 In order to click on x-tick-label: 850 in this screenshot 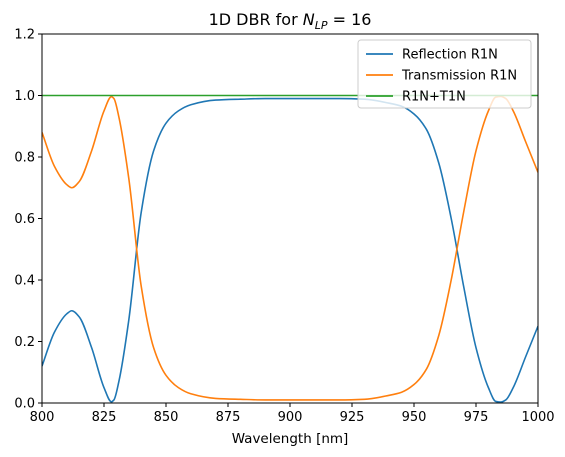, I will do `click(166, 417)`.